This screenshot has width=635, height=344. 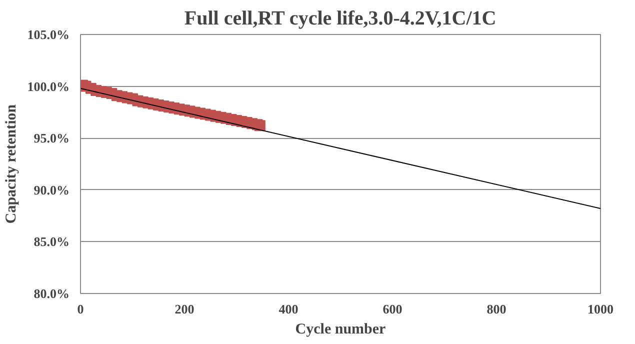 What do you see at coordinates (48, 34) in the screenshot?
I see `y-tick-label: 105.0%` at bounding box center [48, 34].